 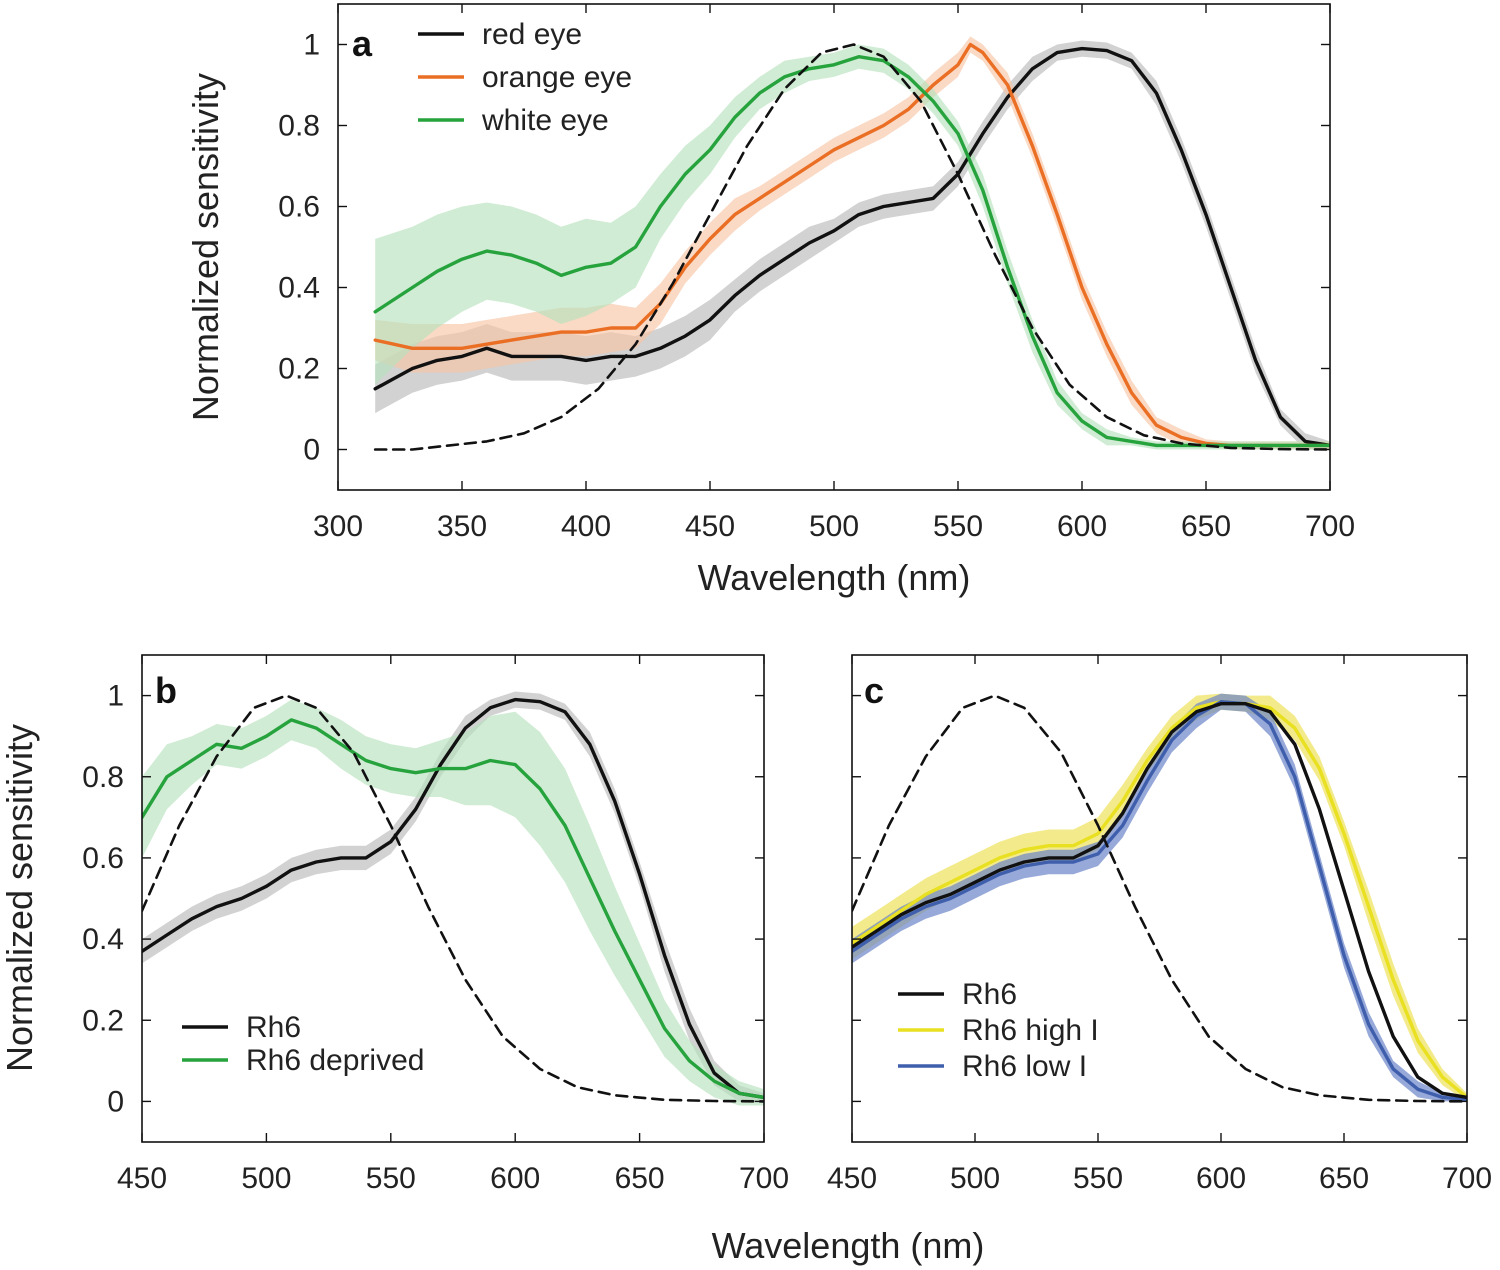 I want to click on error-band-rh6-low-i, so click(x=1159, y=897).